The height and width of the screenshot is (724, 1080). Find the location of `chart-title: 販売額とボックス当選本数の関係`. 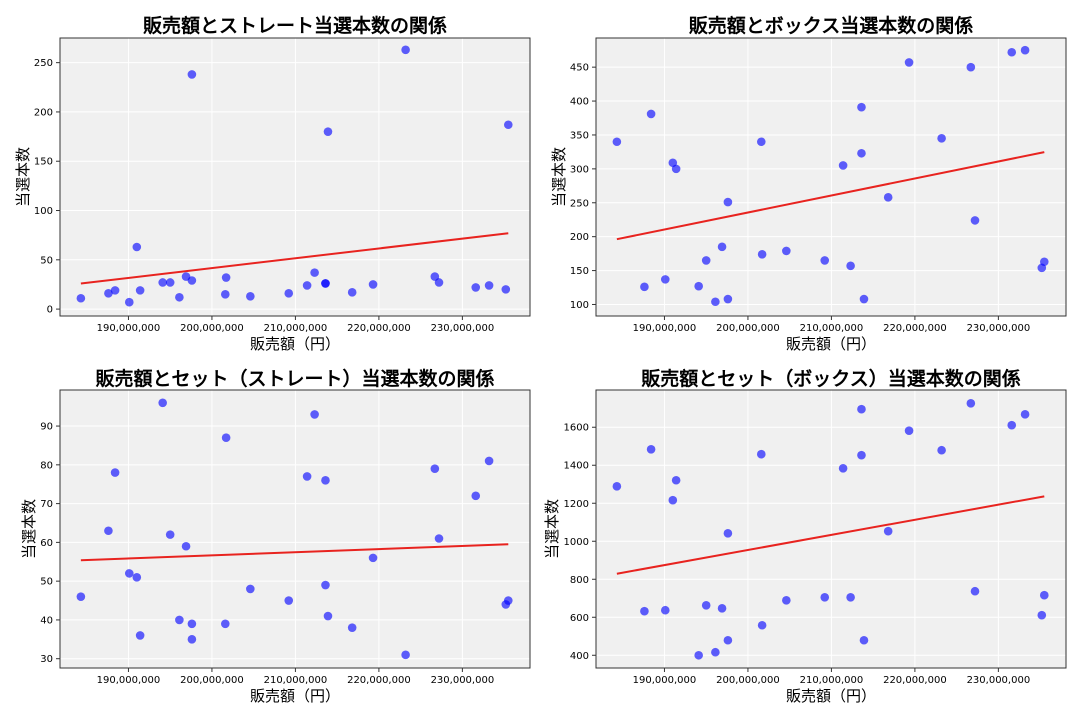

chart-title: 販売額とボックス当選本数の関係 is located at coordinates (831, 25).